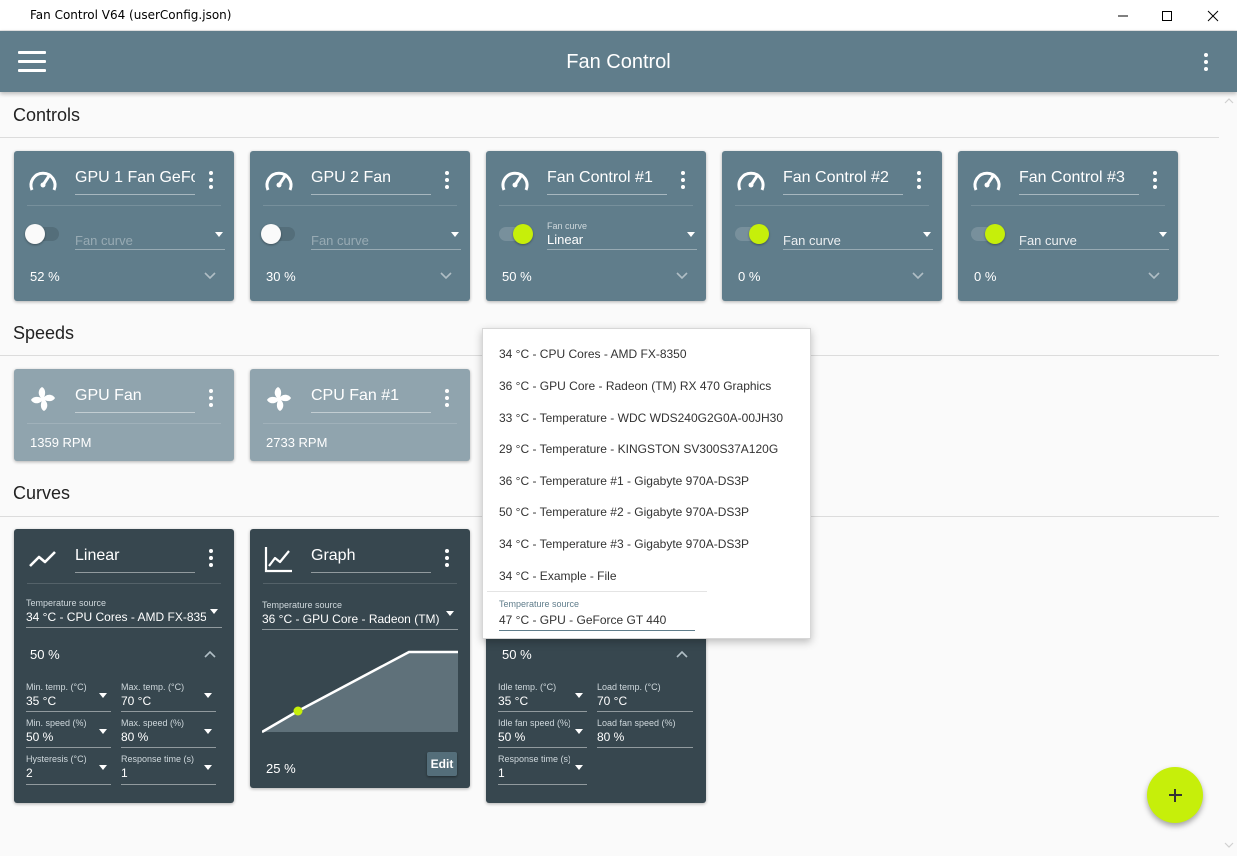  What do you see at coordinates (279, 399) in the screenshot?
I see `fan-icon` at bounding box center [279, 399].